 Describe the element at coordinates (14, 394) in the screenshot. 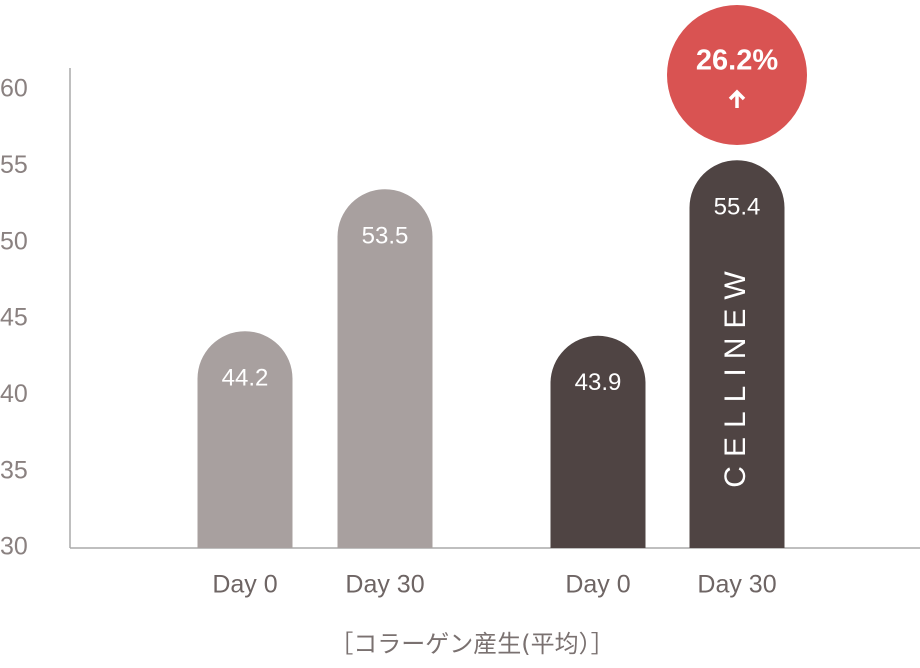

I see `y-tick-label: 40` at that location.